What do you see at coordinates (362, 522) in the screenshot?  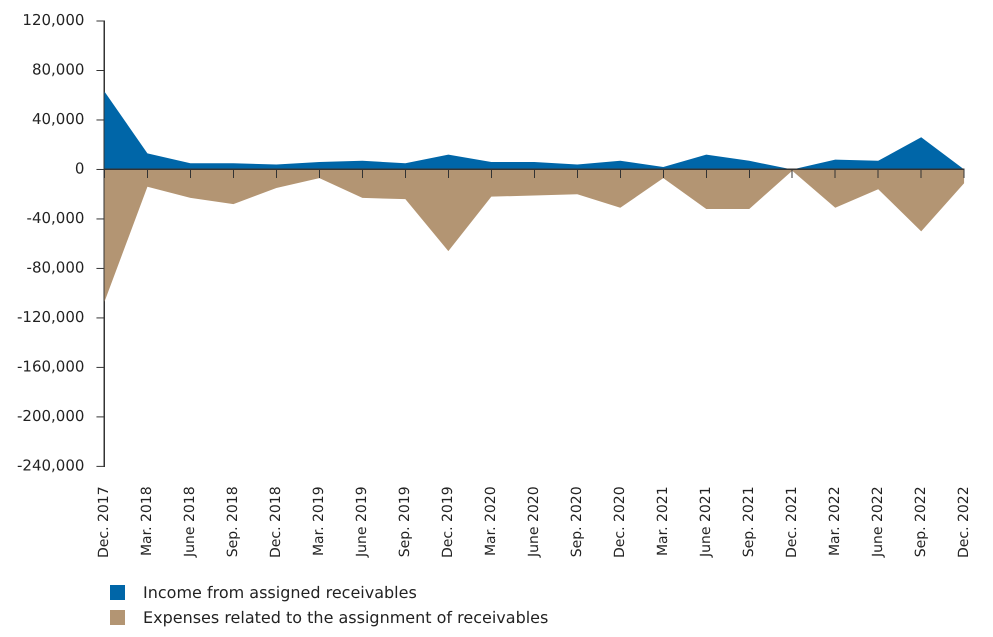 I see `x-tick-label: June 2019` at bounding box center [362, 522].